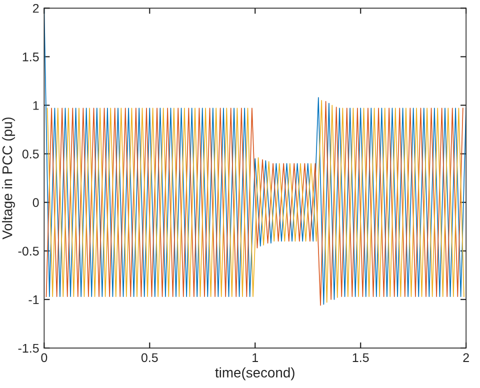 Image resolution: width=480 pixels, height=388 pixels. I want to click on x-tick-label: 1, so click(255, 357).